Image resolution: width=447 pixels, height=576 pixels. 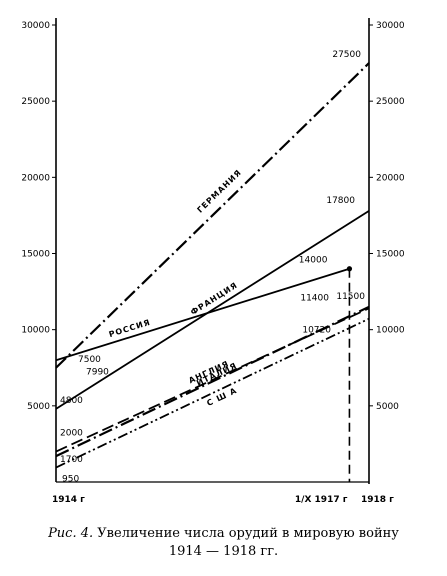 I want to click on caption-figure-number: Рис. 4., so click(x=71, y=533).